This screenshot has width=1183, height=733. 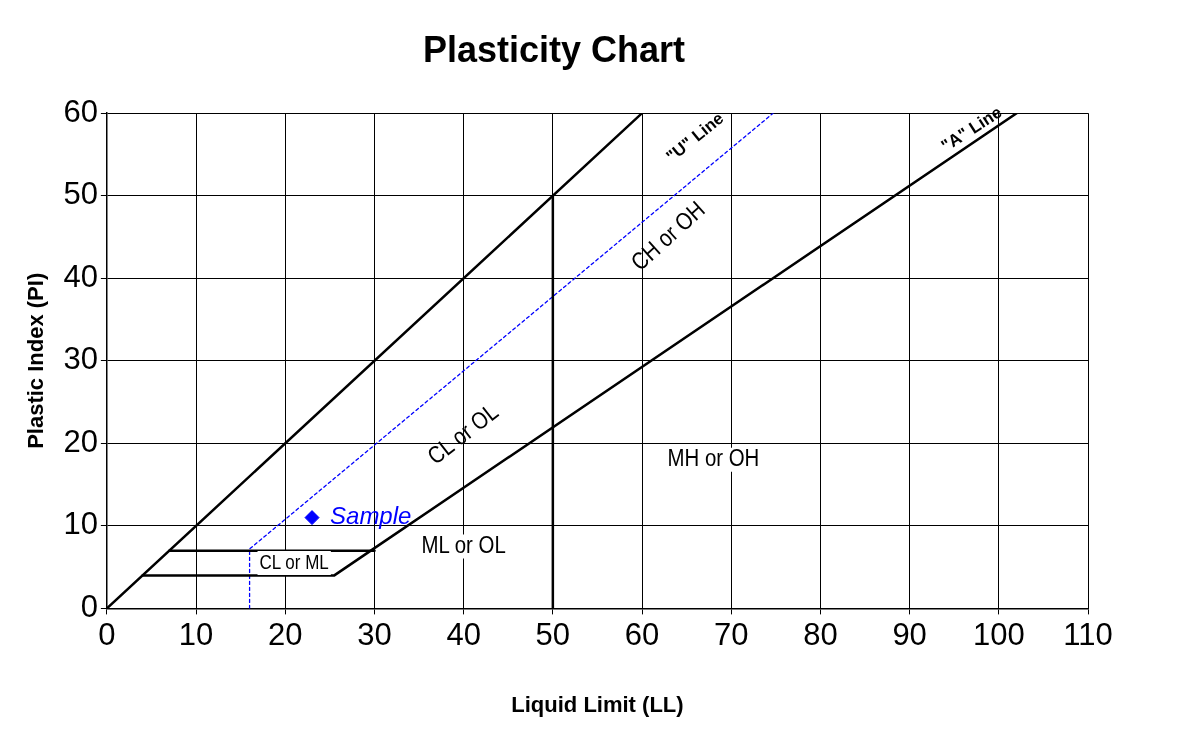 What do you see at coordinates (80, 524) in the screenshot?
I see `y-tick-label: 10` at bounding box center [80, 524].